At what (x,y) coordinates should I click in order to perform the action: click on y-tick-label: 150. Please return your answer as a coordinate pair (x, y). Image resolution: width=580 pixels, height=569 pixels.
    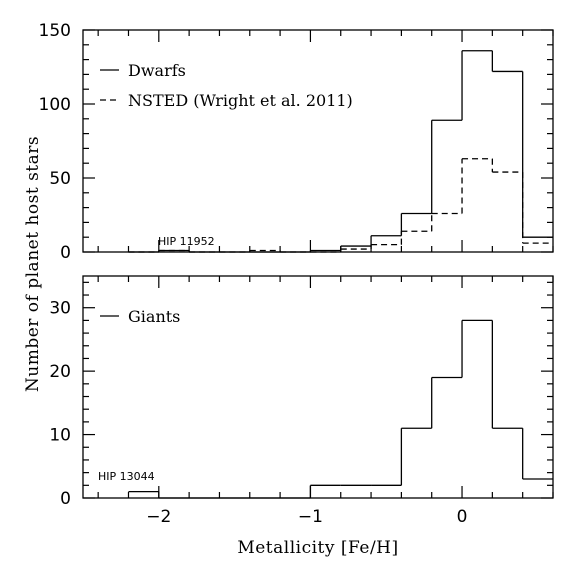
    Looking at the image, I should click on (55, 31).